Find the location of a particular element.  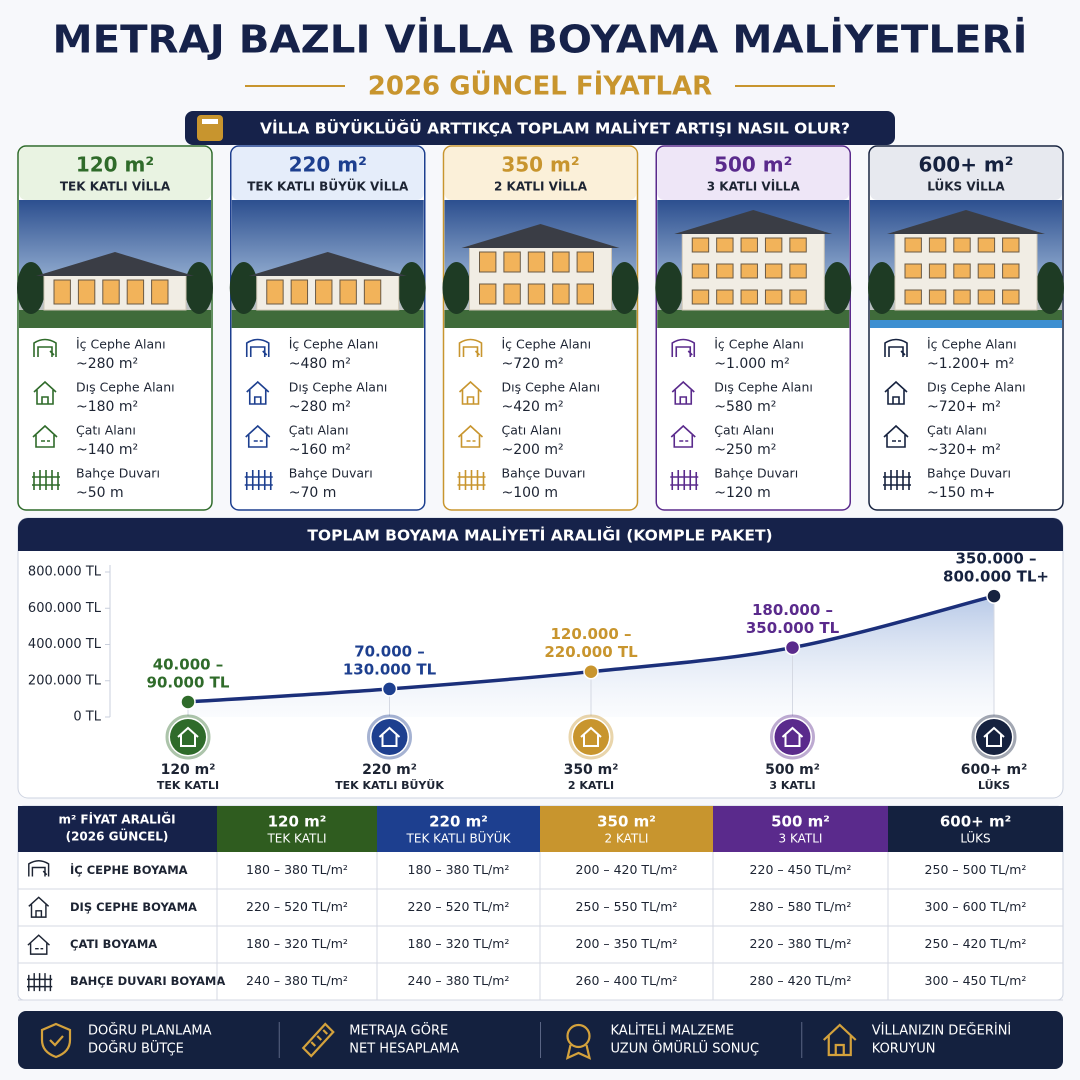

table-cell: 280 – 420 TL/m² is located at coordinates (801, 980).